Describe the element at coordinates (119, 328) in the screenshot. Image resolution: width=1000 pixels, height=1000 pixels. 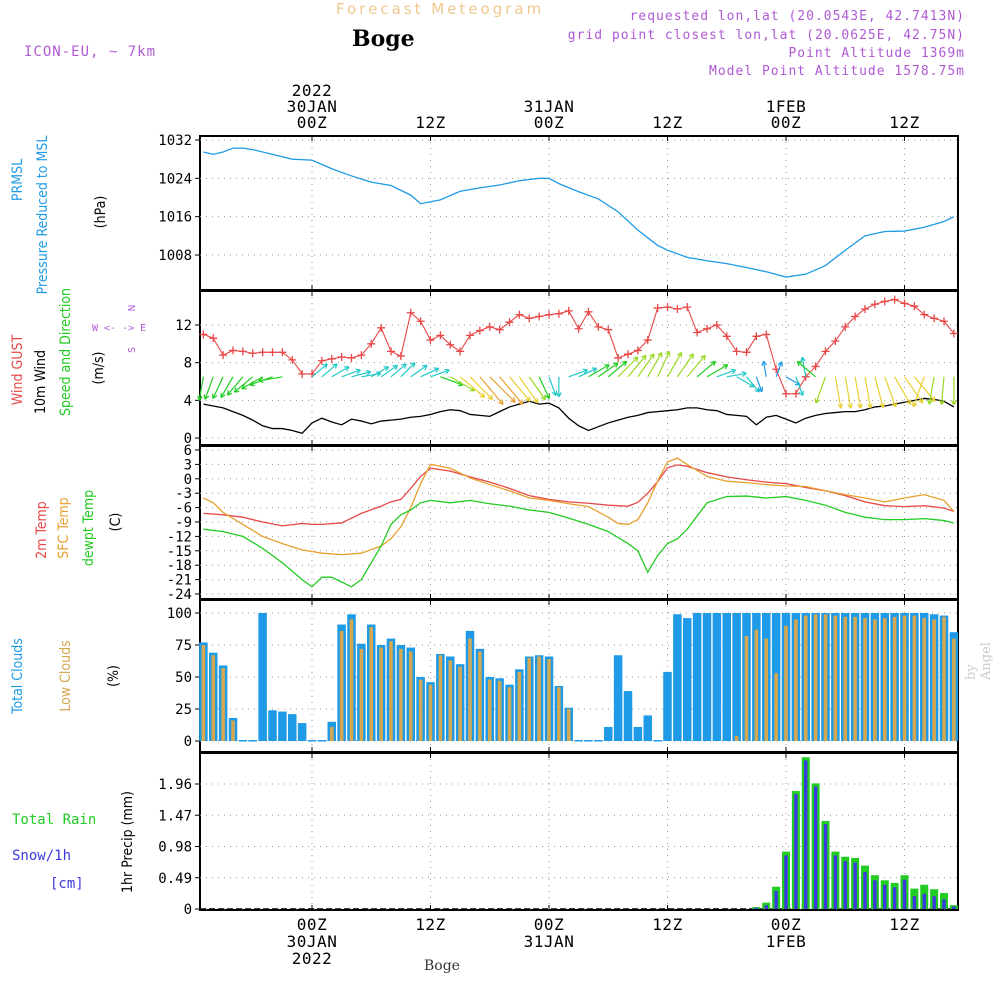
I see `compass-we: W <- -> E` at that location.